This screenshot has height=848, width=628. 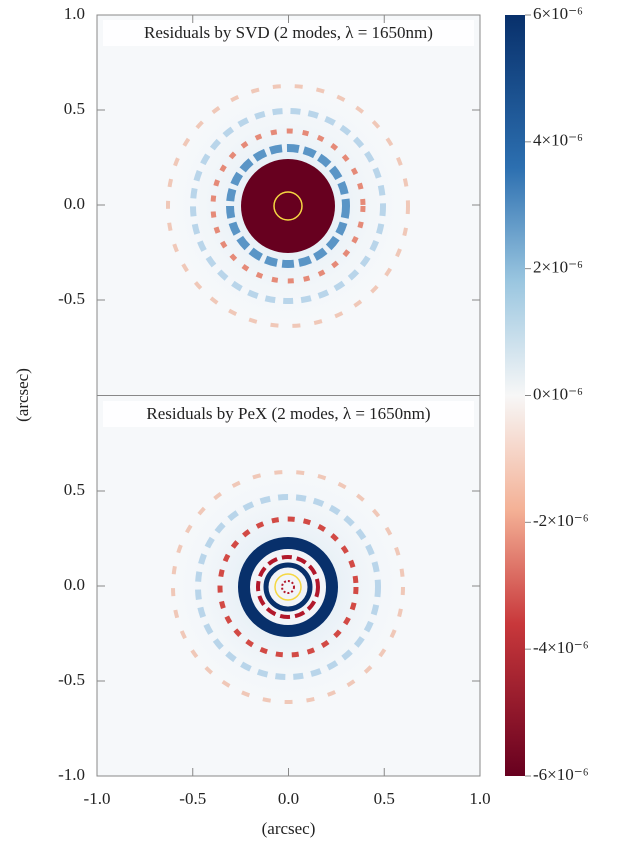 I want to click on y-axis-label: (arcsec), so click(x=22, y=395).